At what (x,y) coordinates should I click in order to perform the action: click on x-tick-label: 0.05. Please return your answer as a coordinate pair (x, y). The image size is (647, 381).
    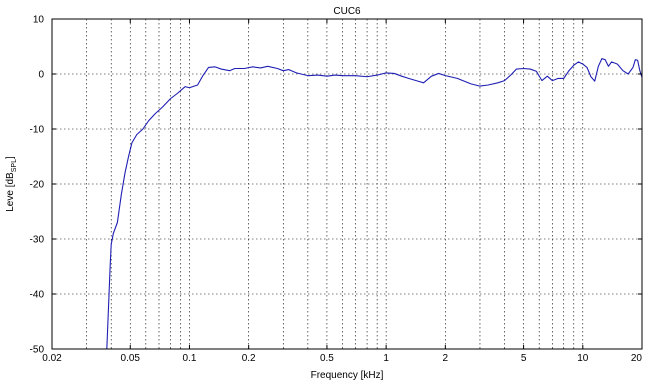
    Looking at the image, I should click on (131, 358).